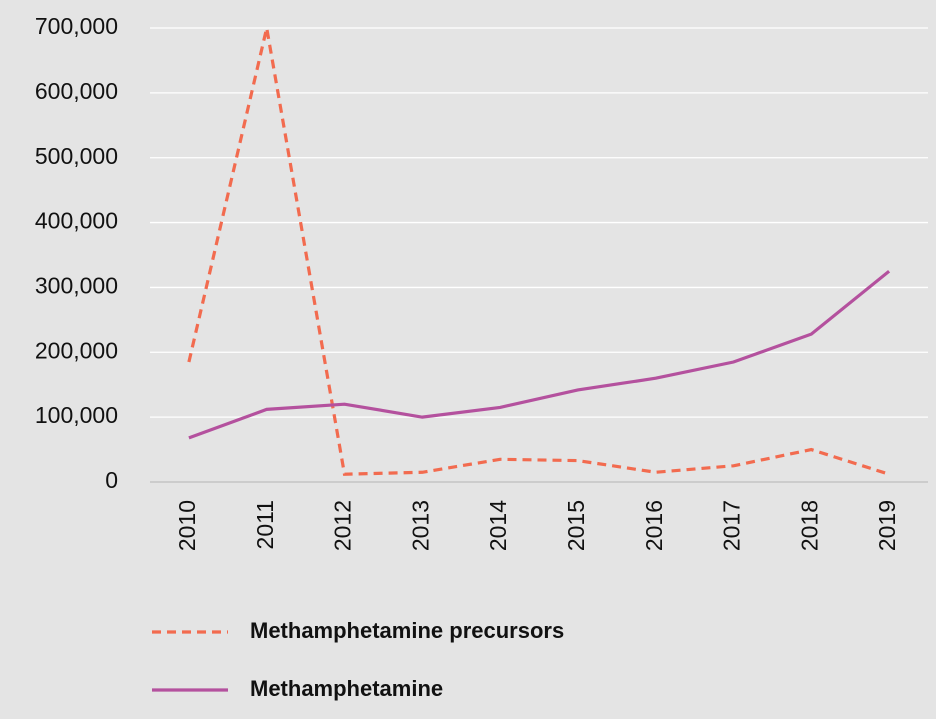  I want to click on y-tick-label: 700,000, so click(76, 26).